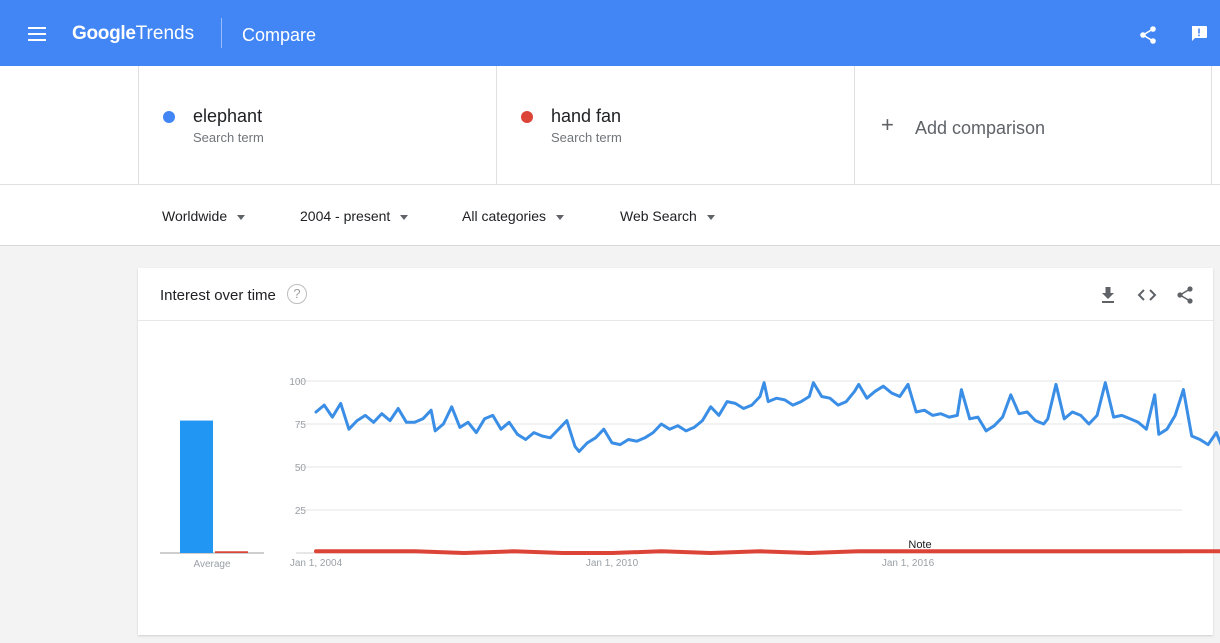 The width and height of the screenshot is (1220, 643). What do you see at coordinates (165, 33) in the screenshot?
I see `logo-product: Trends` at bounding box center [165, 33].